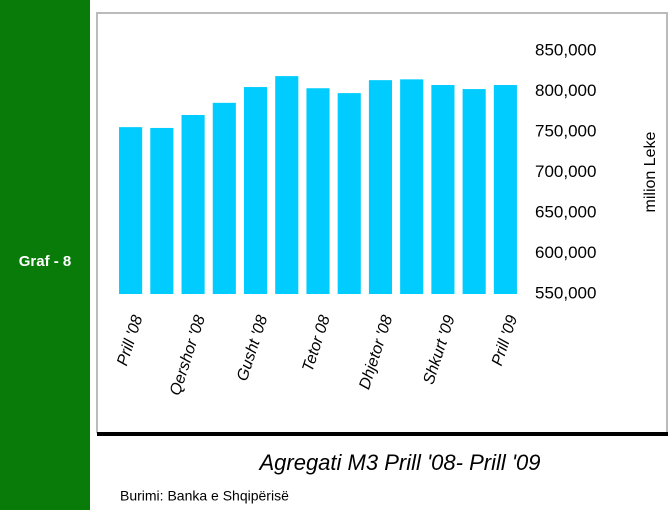  Describe the element at coordinates (565, 49) in the screenshot. I see `y-tick-label: 850,000` at that location.